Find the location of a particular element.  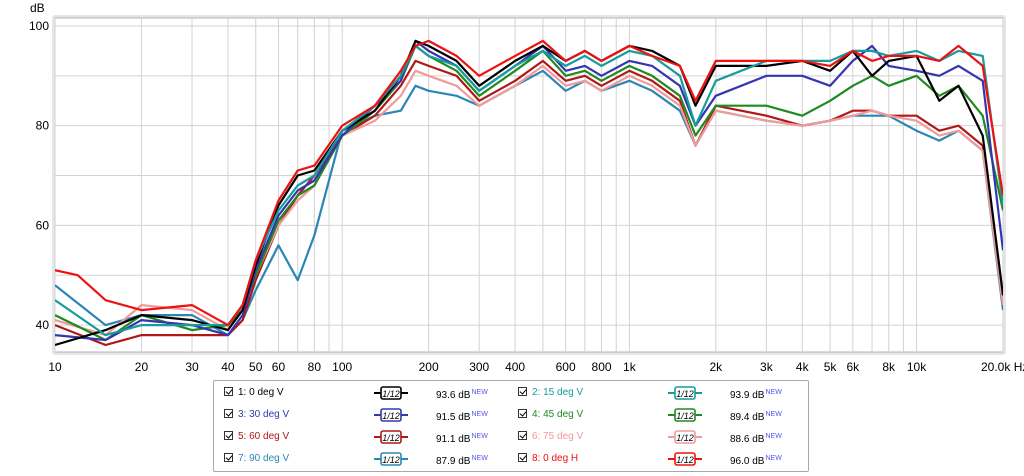

y-axis-label: dB is located at coordinates (37, 8).